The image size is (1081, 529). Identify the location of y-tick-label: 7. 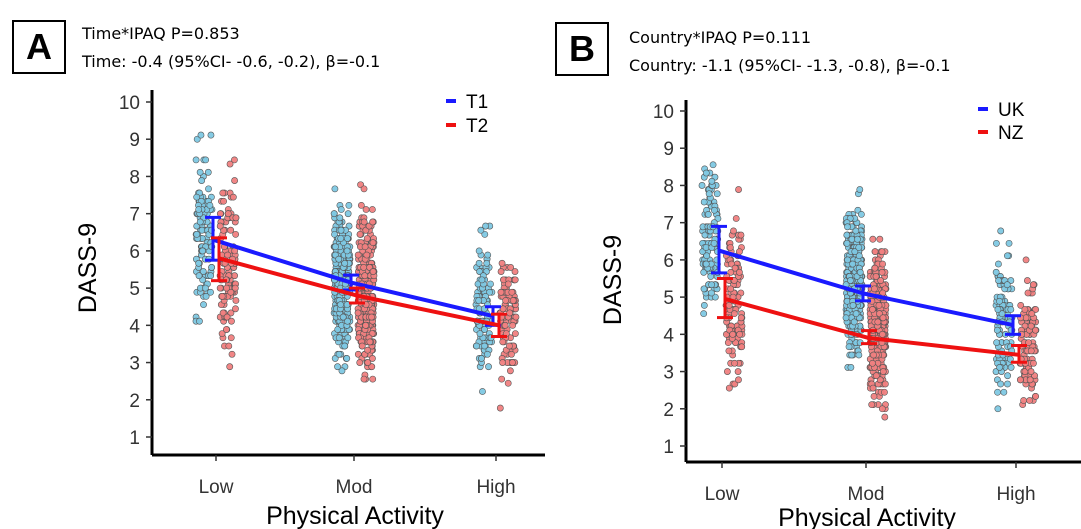
(668, 224).